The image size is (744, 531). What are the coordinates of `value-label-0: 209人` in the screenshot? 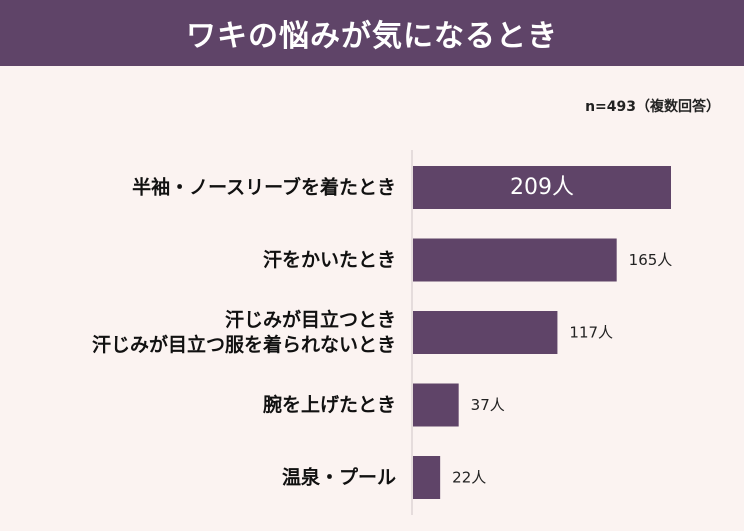 It's located at (542, 187).